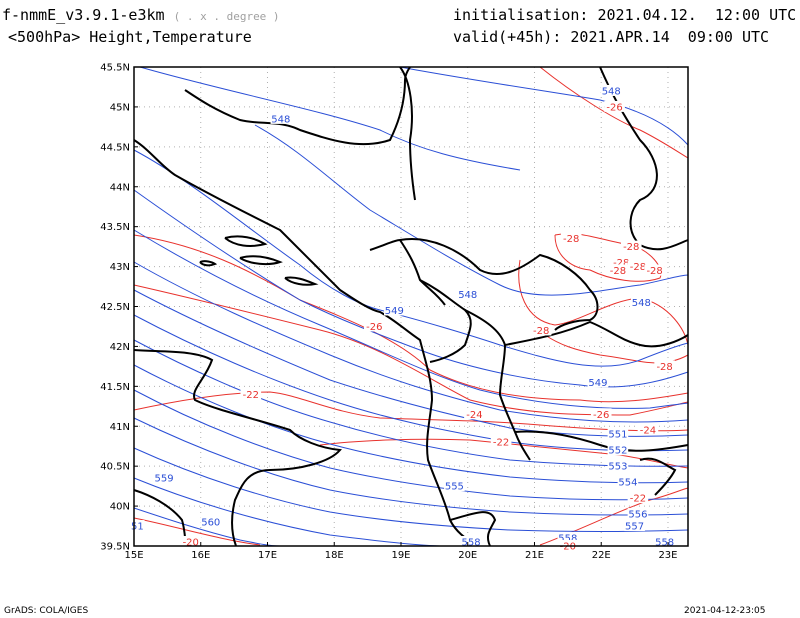 The width and height of the screenshot is (800, 618). What do you see at coordinates (115, 467) in the screenshot?
I see `lat-tick-label: 40.5N` at bounding box center [115, 467].